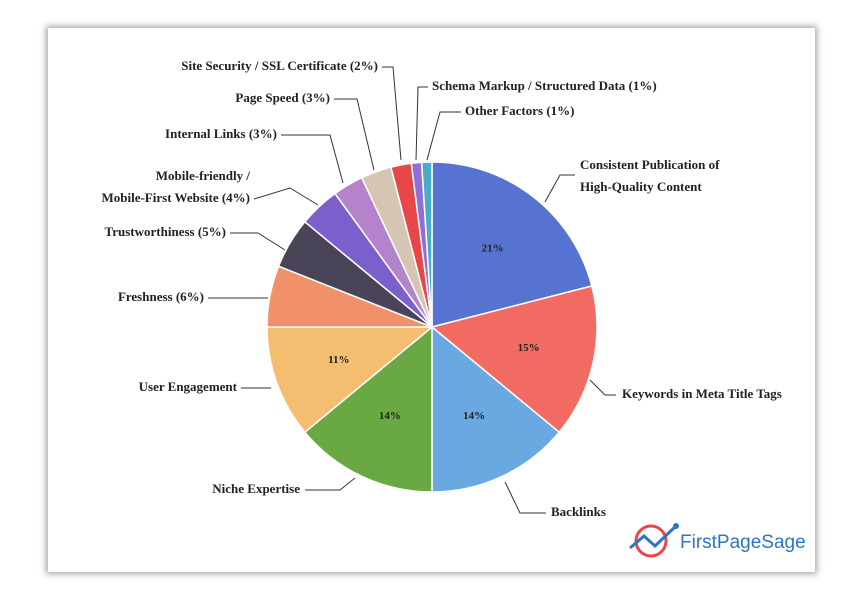 Image resolution: width=858 pixels, height=600 pixels. Describe the element at coordinates (165, 231) in the screenshot. I see `slice-label: Trustworthiness (5%)` at that location.